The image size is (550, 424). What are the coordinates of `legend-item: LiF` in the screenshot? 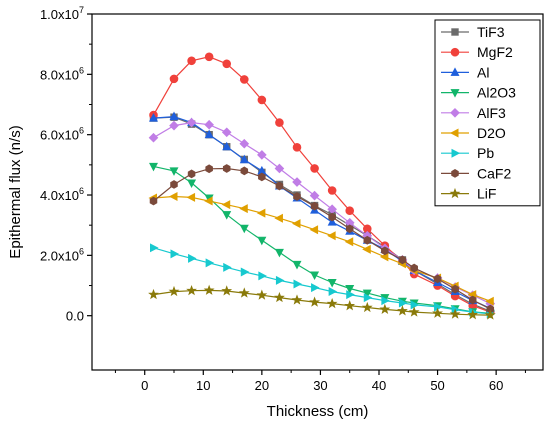 It's located at (468, 194).